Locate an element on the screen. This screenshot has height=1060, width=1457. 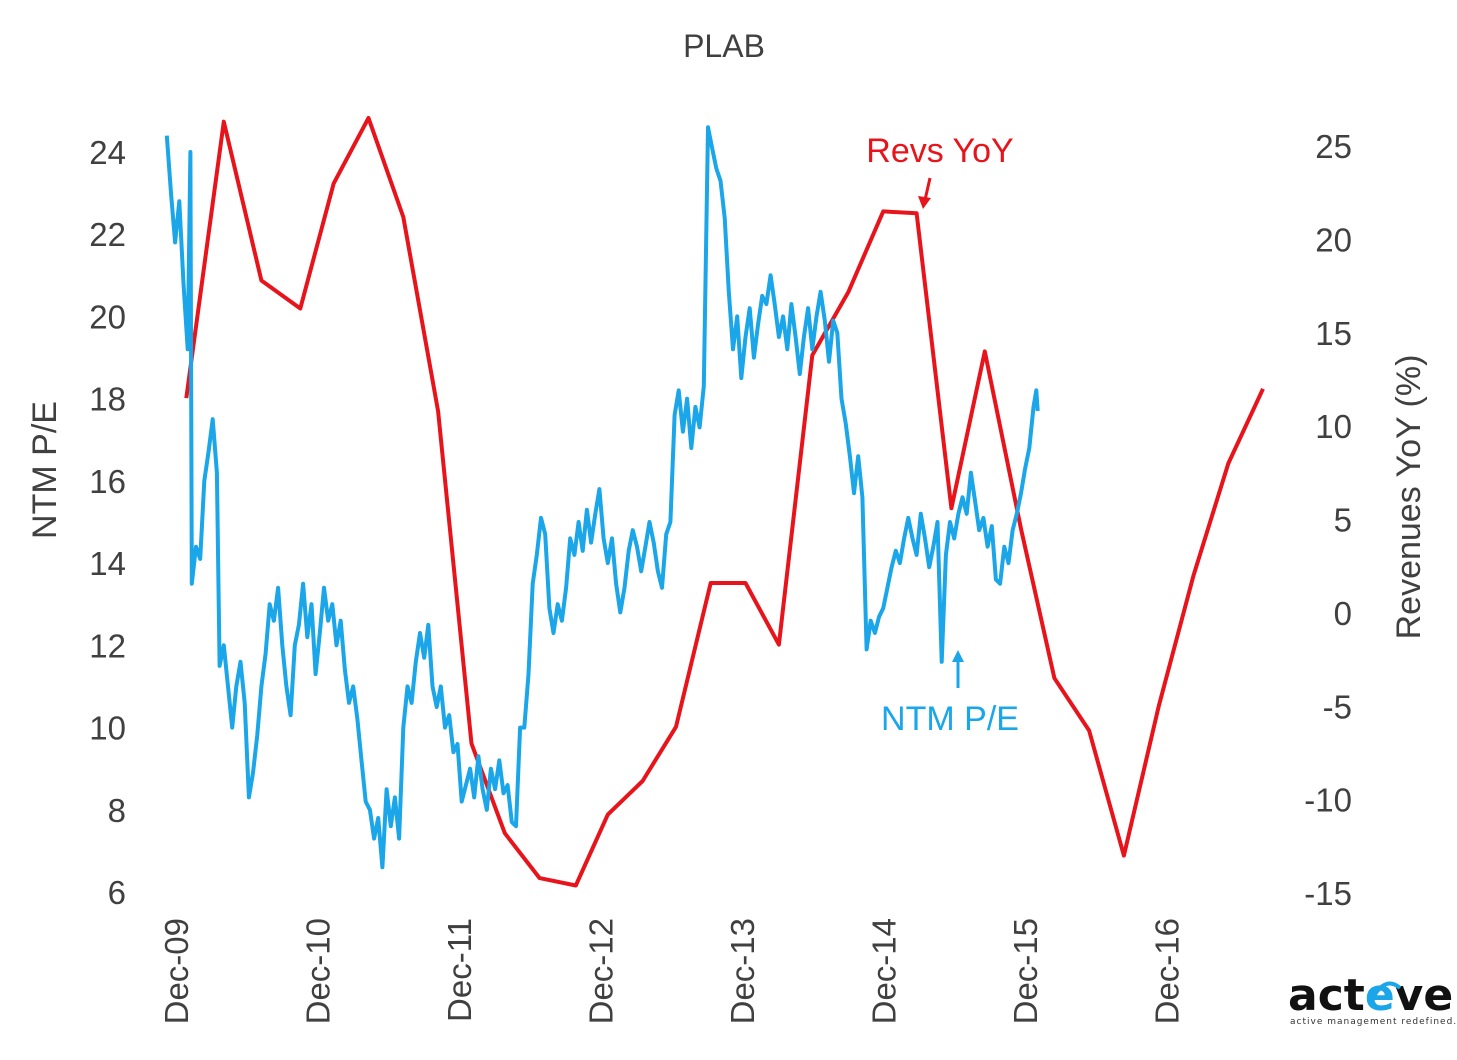
x-tick-label: Dec-11 is located at coordinates (459, 970).